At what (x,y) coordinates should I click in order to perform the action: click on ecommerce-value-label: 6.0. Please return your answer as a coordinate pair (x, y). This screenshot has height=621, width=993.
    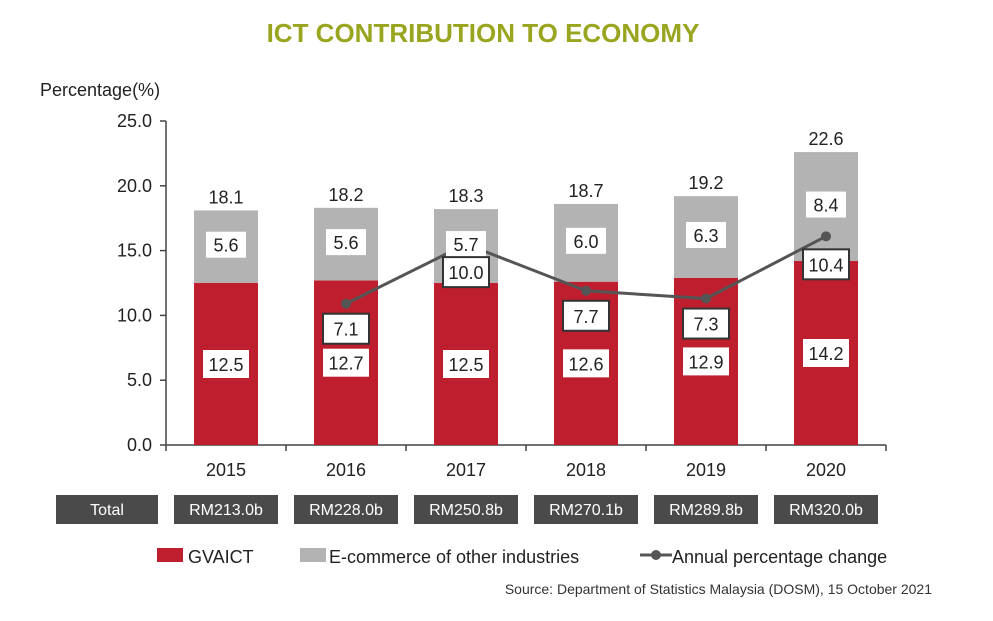
    Looking at the image, I should click on (585, 242).